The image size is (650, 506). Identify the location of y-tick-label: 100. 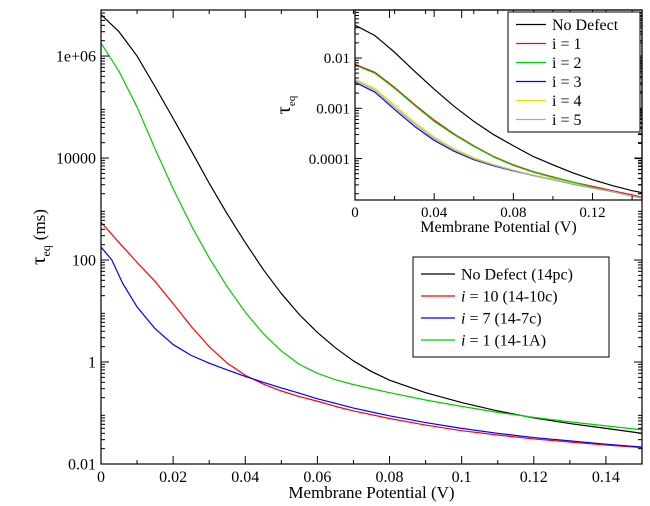
(84, 261).